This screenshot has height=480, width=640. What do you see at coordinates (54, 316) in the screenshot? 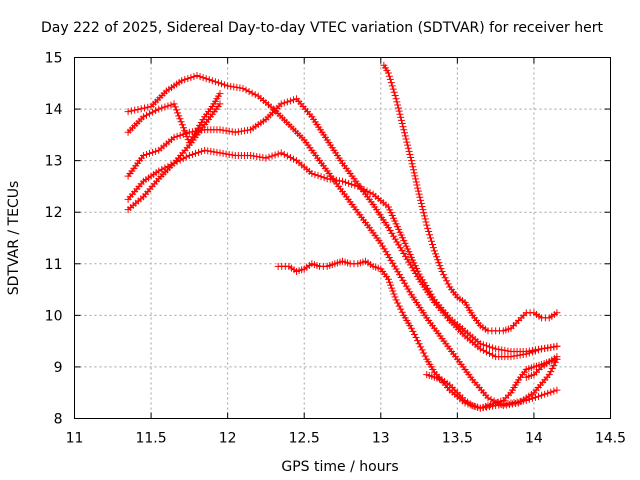
I see `y-tick-label: 10` at bounding box center [54, 316].